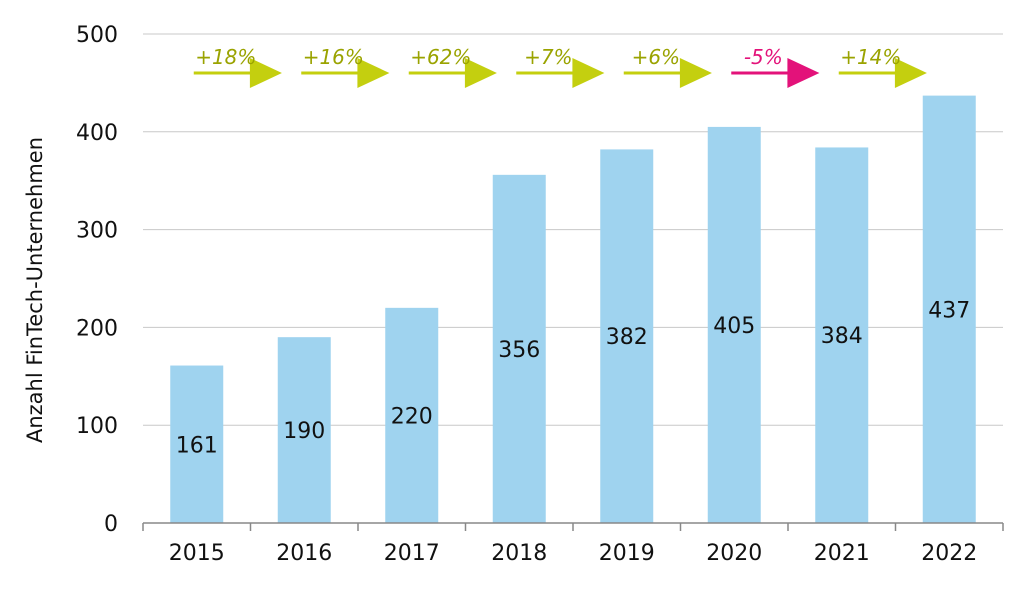 Image resolution: width=1024 pixels, height=601 pixels. I want to click on y-axis-label: Anzahl FinTech-Unternehmen, so click(35, 290).